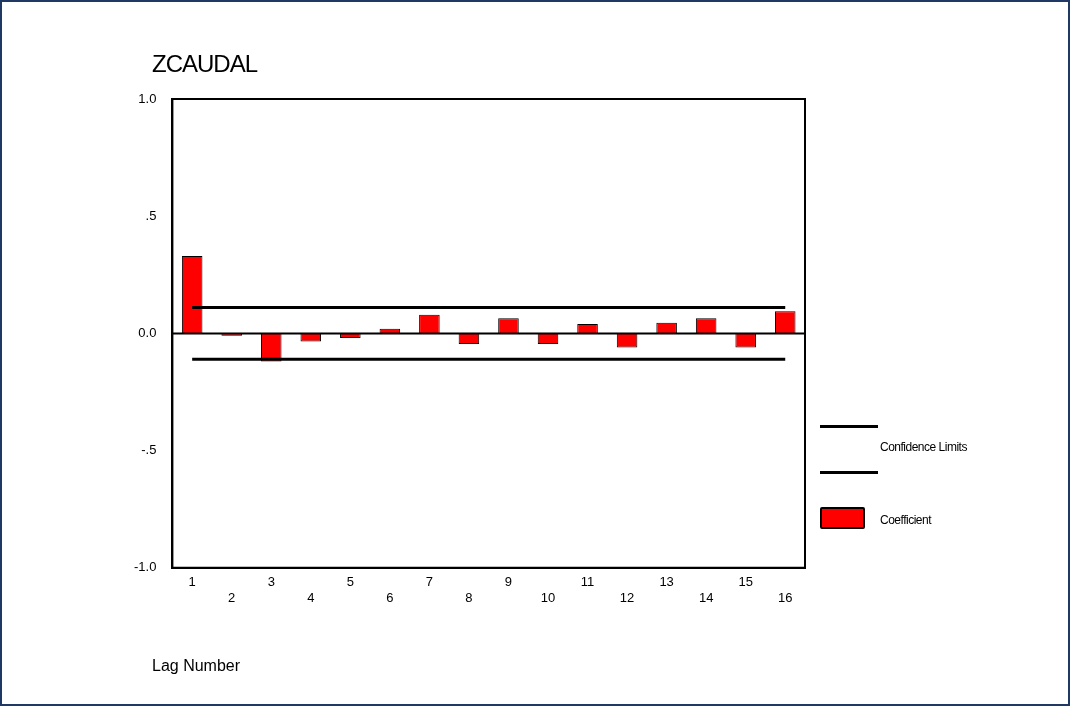  What do you see at coordinates (350, 582) in the screenshot?
I see `x-tick-label: 5` at bounding box center [350, 582].